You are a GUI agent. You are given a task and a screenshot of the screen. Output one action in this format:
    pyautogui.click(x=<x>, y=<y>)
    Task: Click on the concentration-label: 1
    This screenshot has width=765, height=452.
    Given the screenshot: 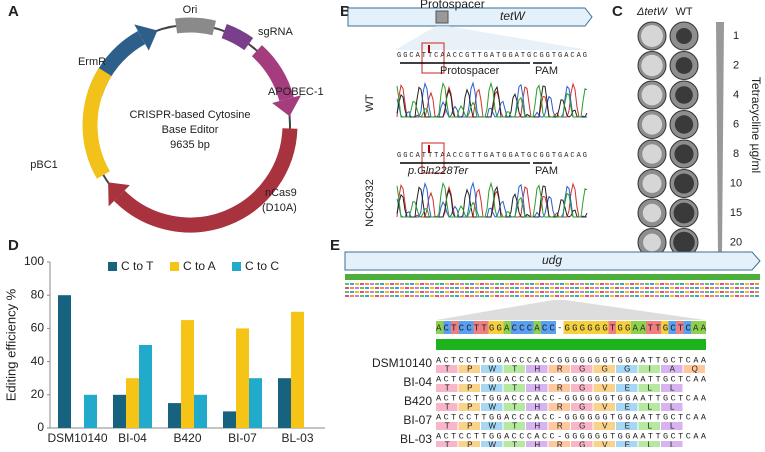 What is the action you would take?
    pyautogui.click(x=736, y=36)
    